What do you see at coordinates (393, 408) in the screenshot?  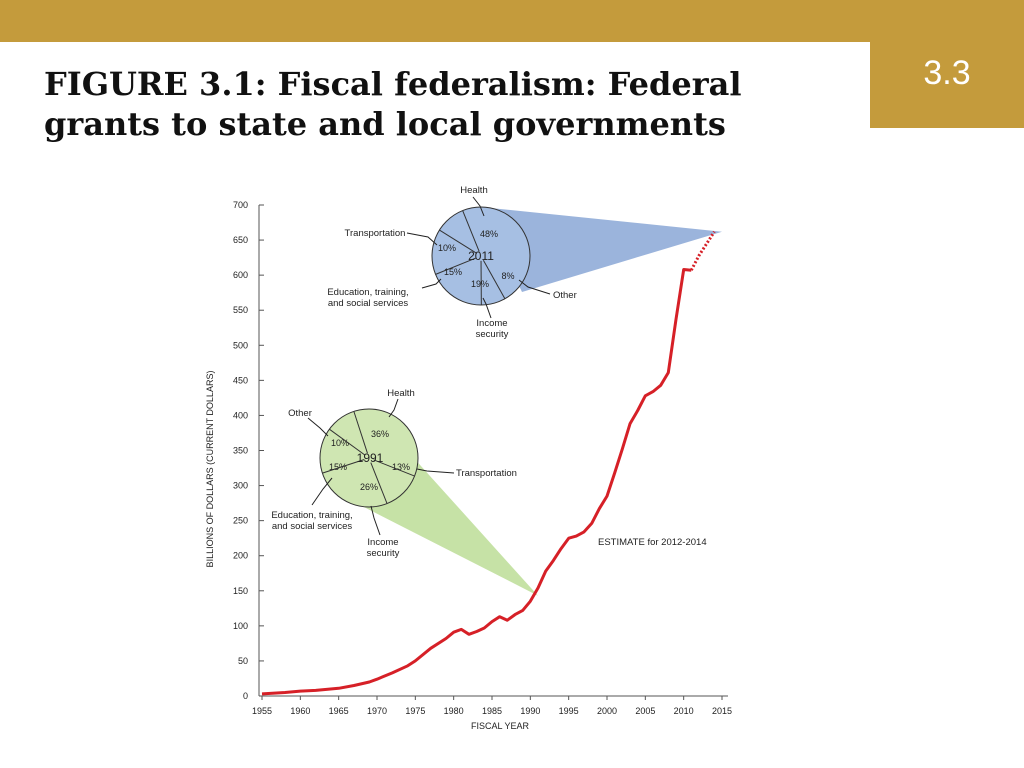 I see `leader-1991-health` at bounding box center [393, 408].